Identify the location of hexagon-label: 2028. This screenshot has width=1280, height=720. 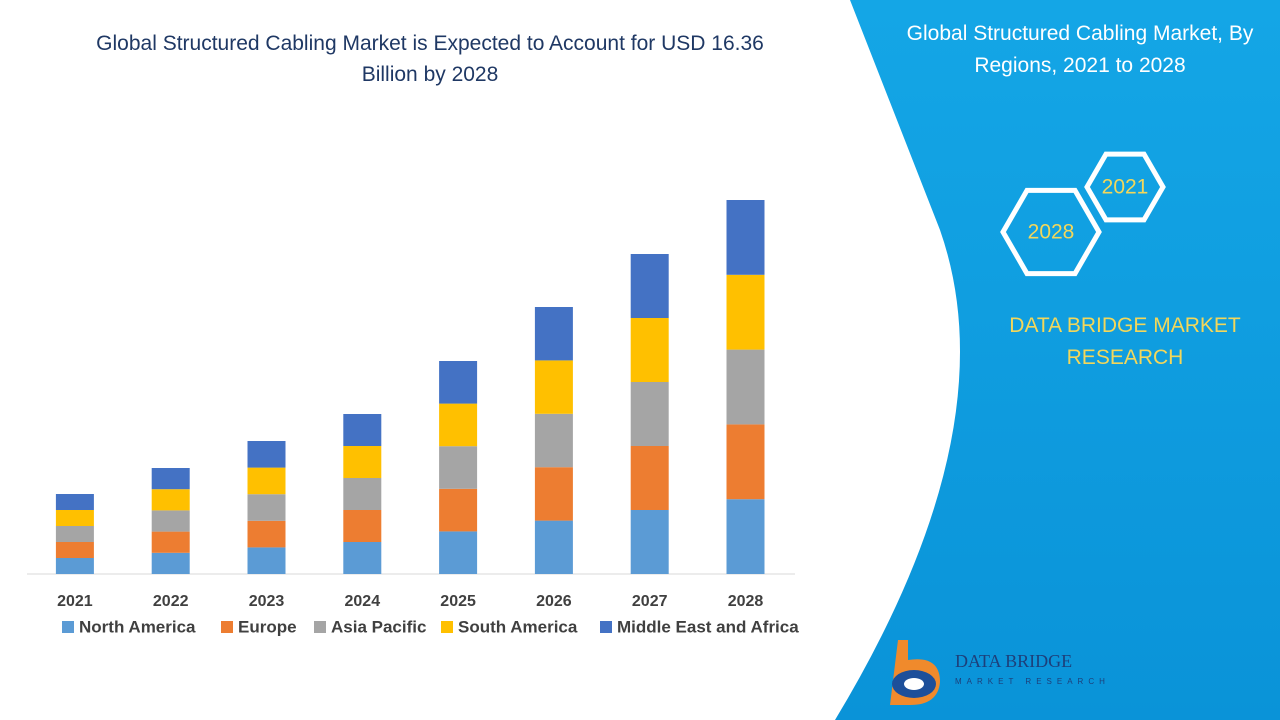
(1051, 232).